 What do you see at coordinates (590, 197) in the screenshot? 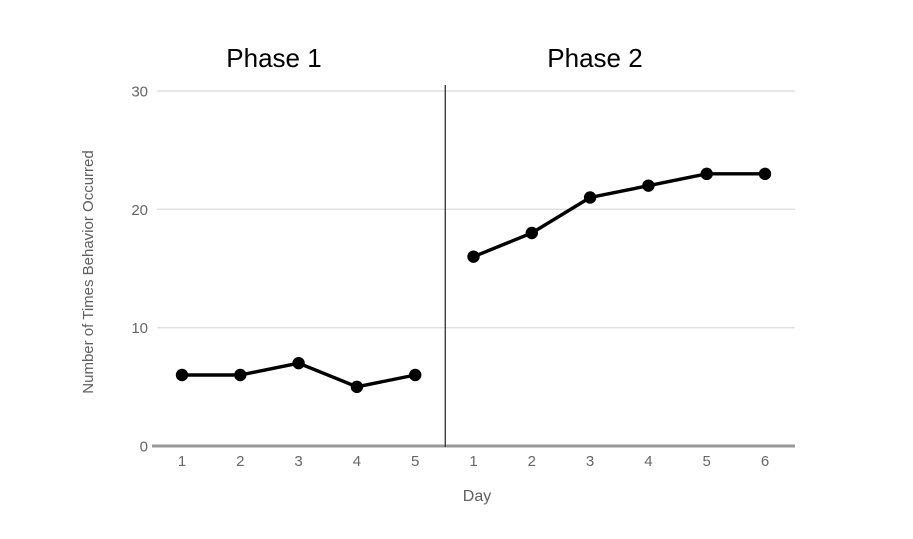
I see `data-point-phase2-day3` at bounding box center [590, 197].